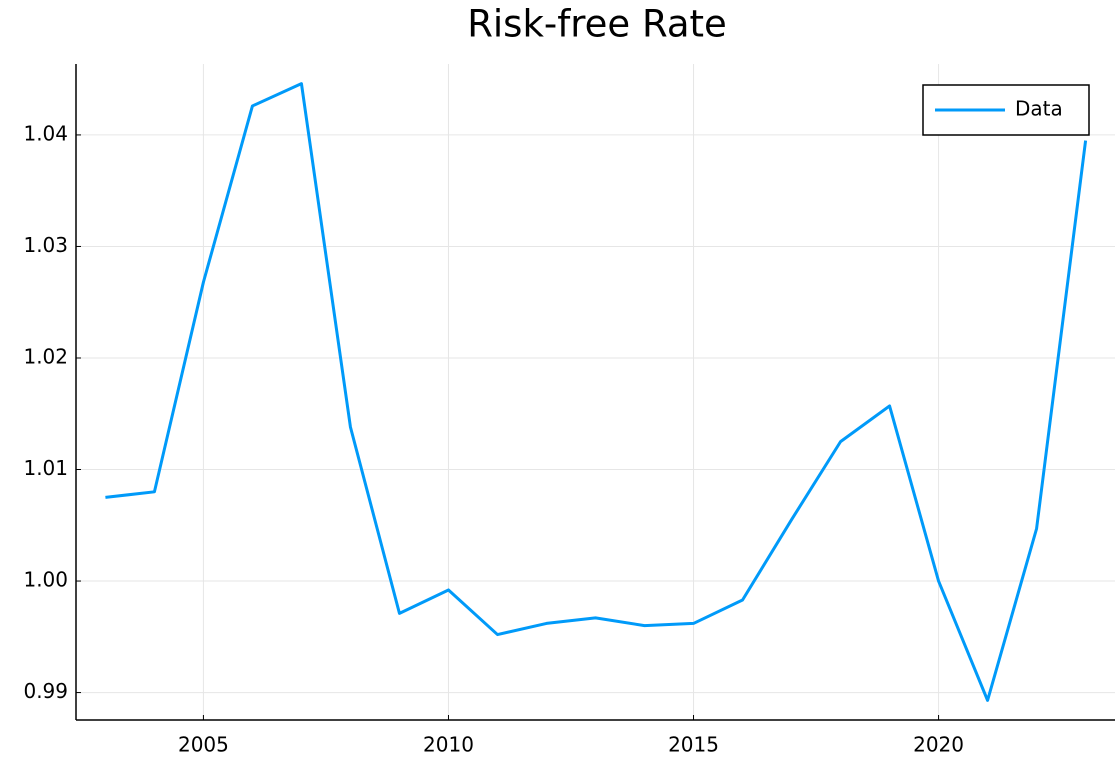  What do you see at coordinates (448, 745) in the screenshot?
I see `x-tick-label: 2010` at bounding box center [448, 745].